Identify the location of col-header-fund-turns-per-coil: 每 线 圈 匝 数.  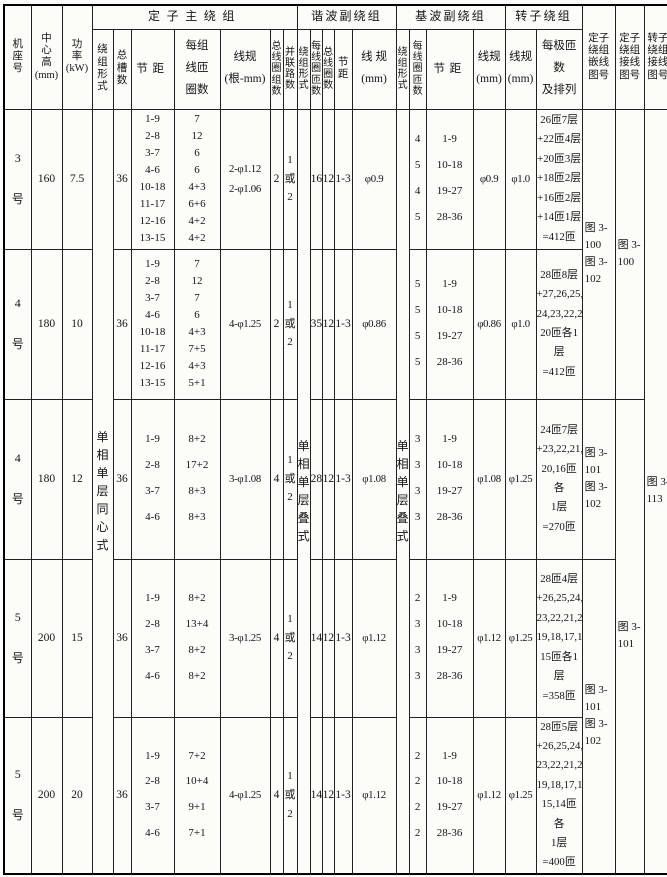
(417, 69).